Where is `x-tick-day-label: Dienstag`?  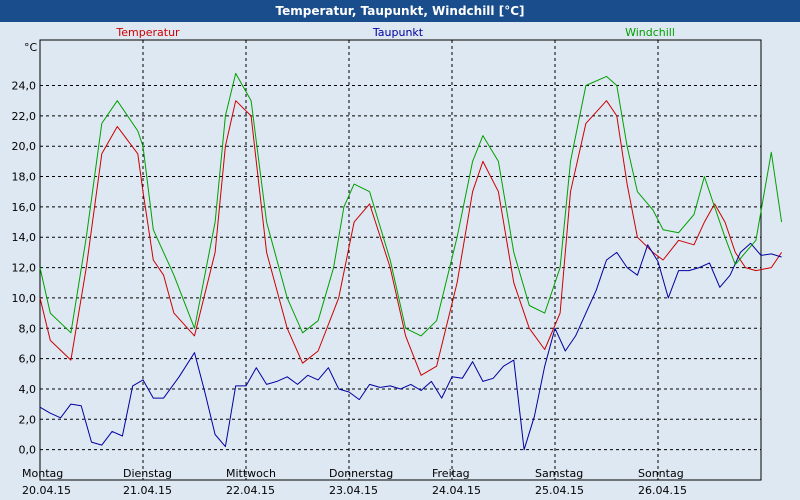
x-tick-day-label: Dienstag is located at coordinates (147, 473).